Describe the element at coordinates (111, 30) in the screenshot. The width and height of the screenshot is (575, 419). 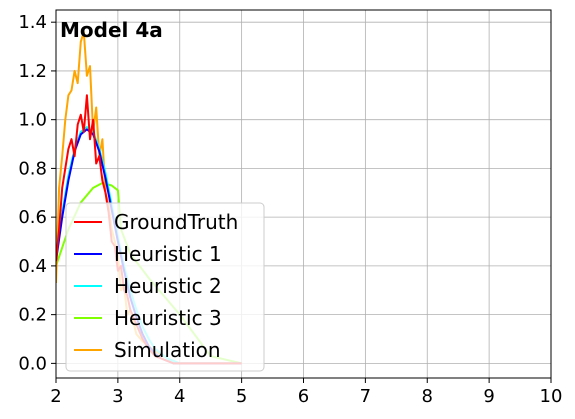
I see `model-annotation: Model 4a` at that location.